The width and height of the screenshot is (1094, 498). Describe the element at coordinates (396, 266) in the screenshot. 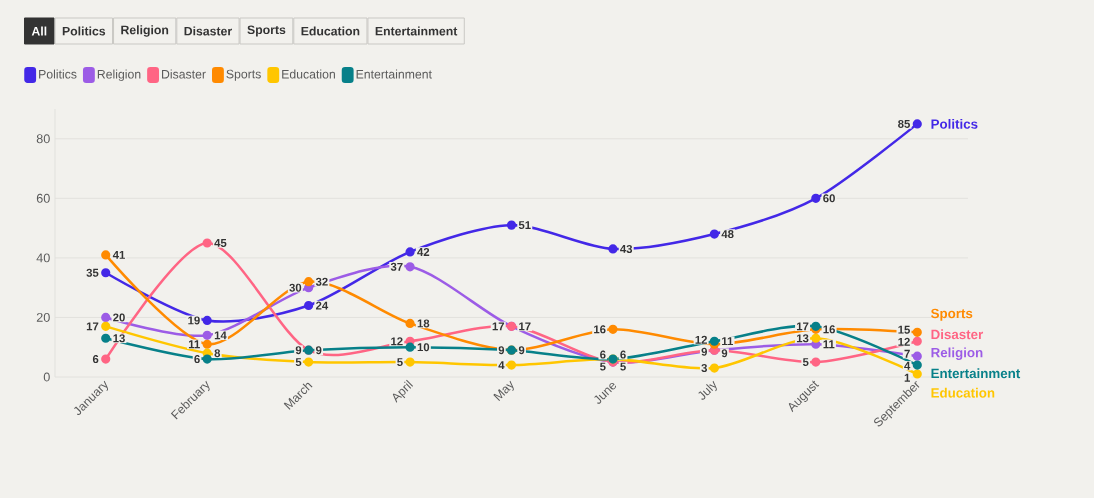

I see `data-label: 37` at that location.